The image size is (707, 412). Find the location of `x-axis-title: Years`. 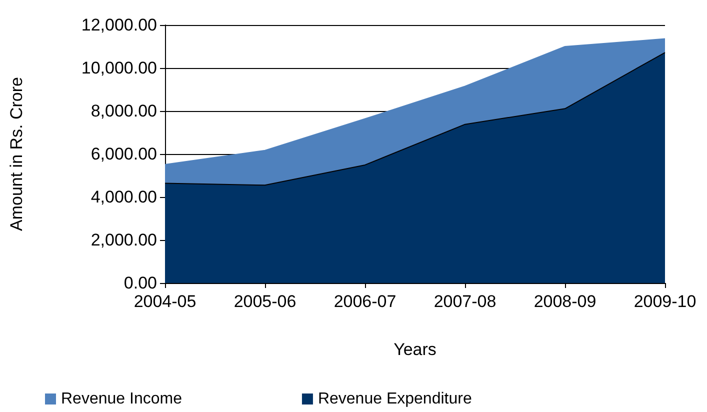

x-axis-title: Years is located at coordinates (415, 349).